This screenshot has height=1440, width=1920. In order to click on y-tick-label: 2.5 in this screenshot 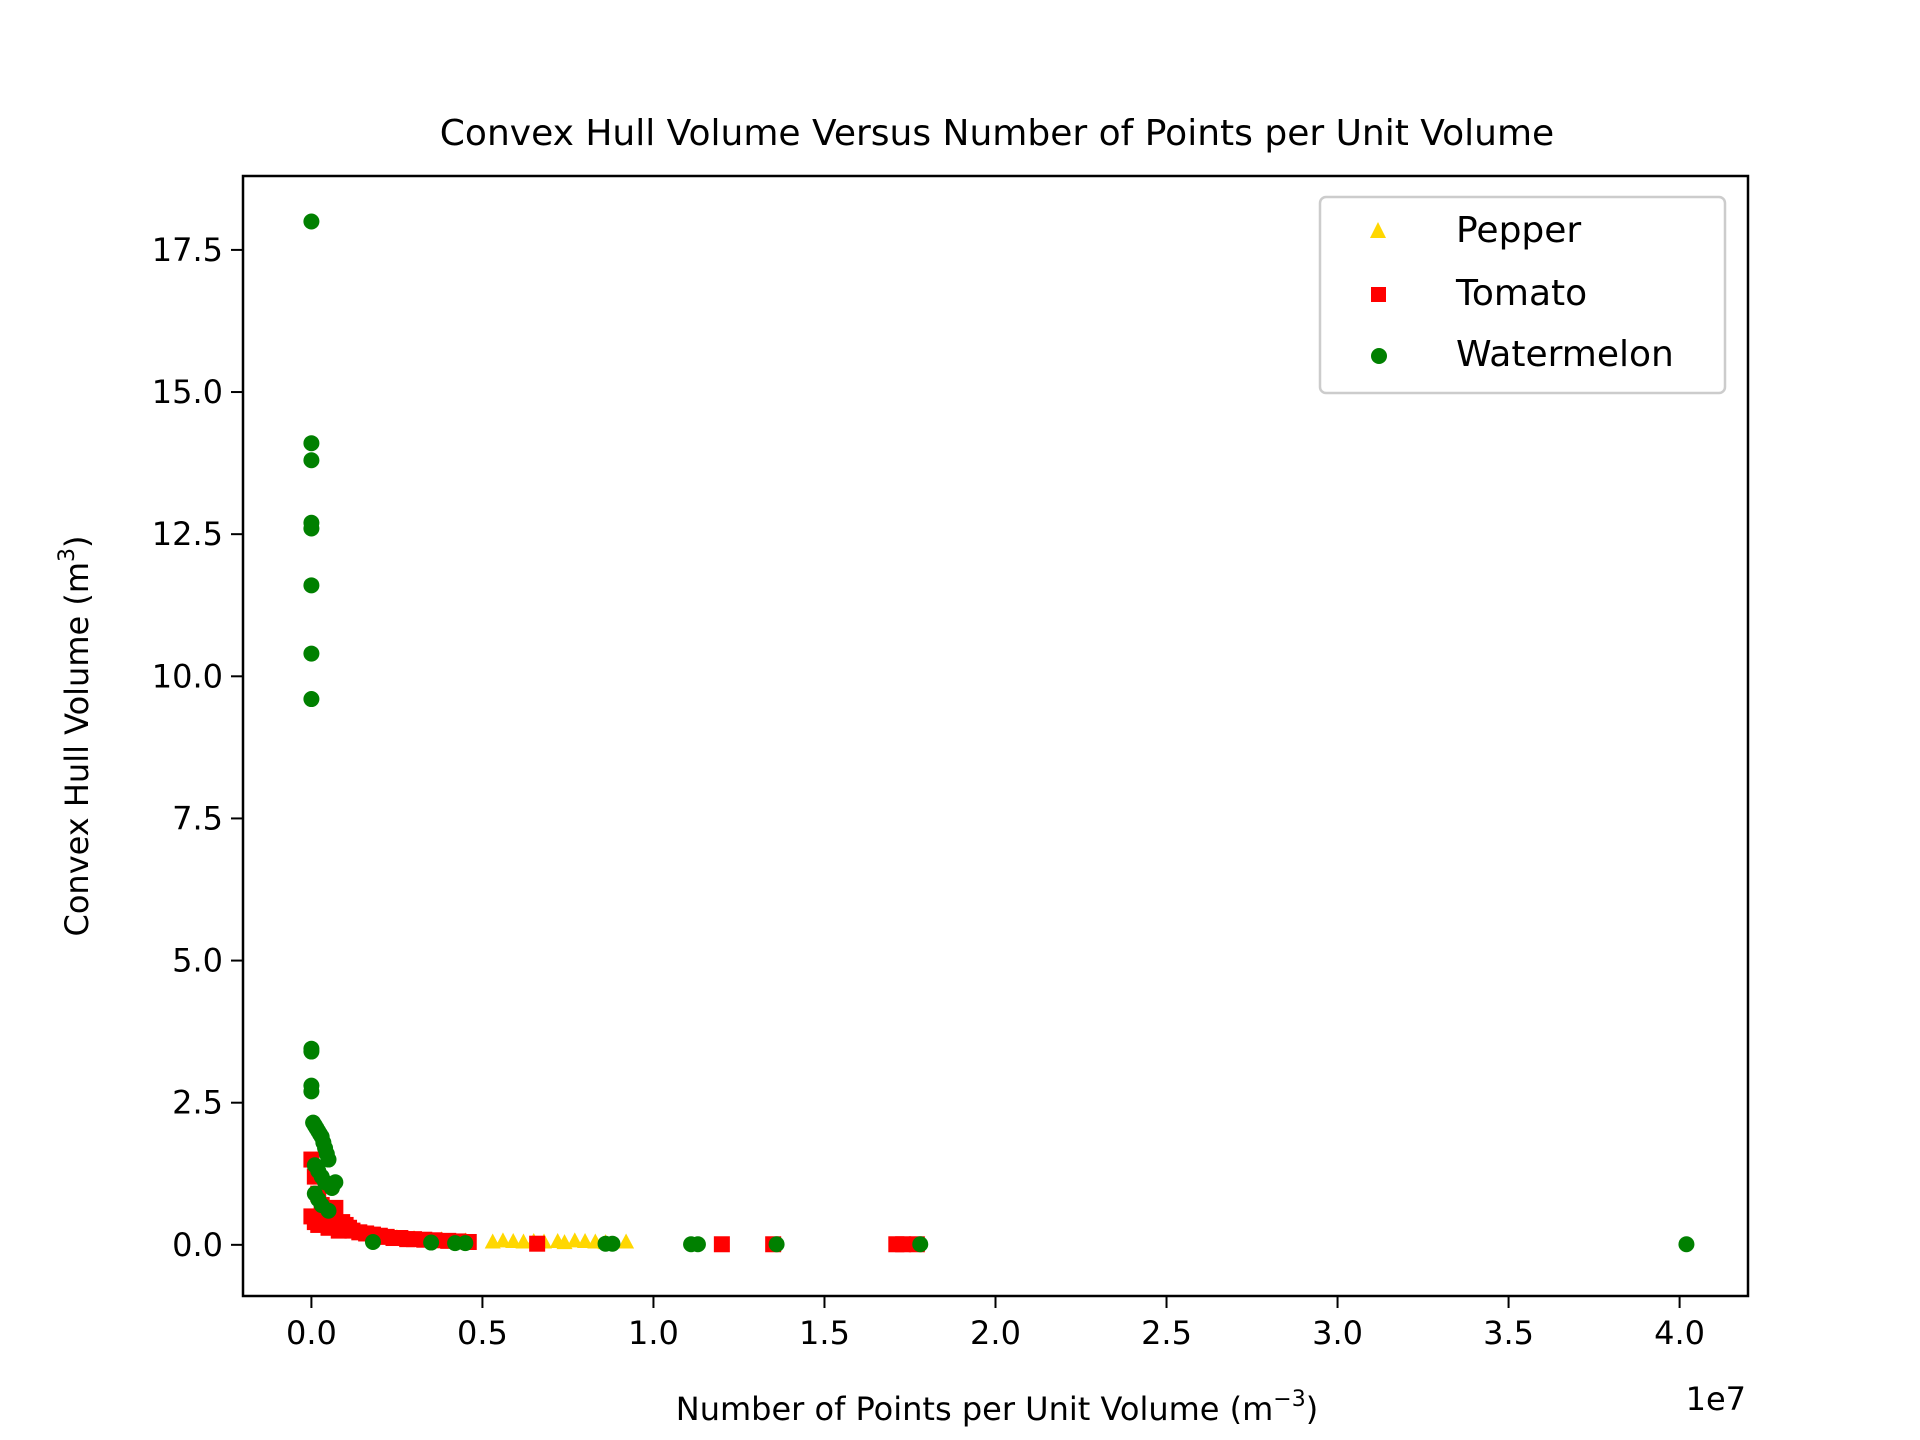, I will do `click(197, 1103)`.